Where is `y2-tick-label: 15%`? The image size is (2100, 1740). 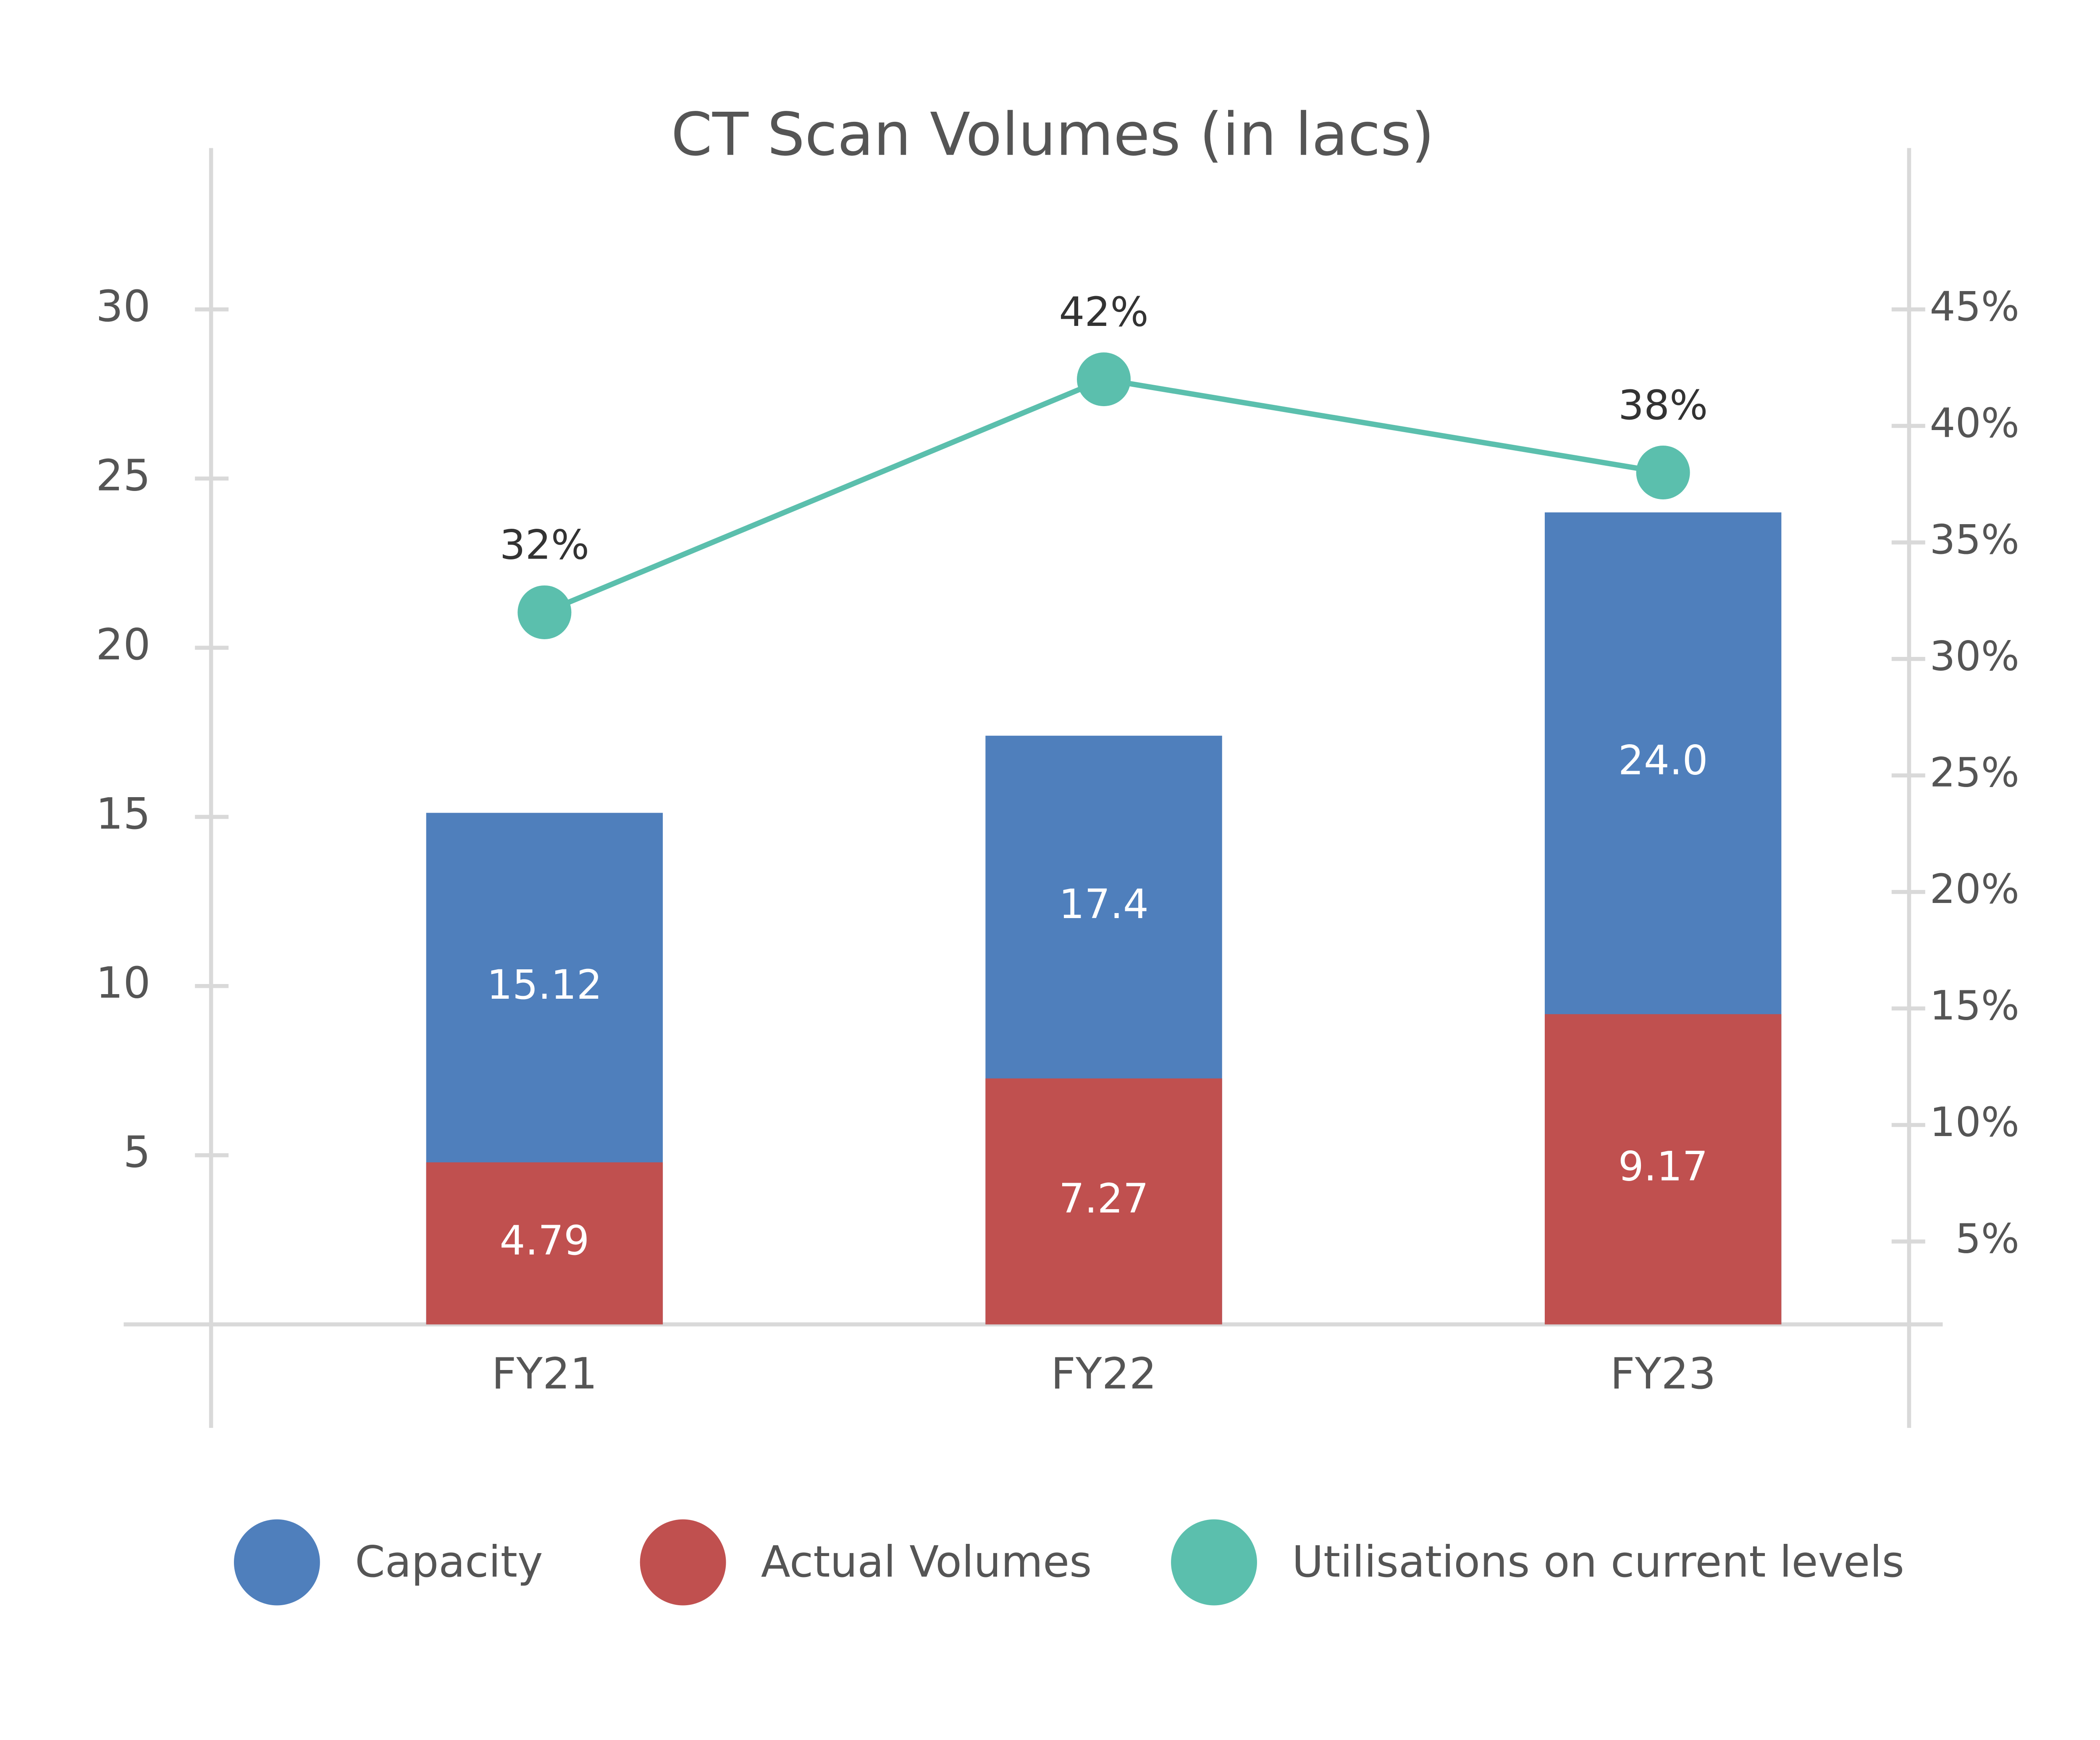 y2-tick-label: 15% is located at coordinates (1974, 1005).